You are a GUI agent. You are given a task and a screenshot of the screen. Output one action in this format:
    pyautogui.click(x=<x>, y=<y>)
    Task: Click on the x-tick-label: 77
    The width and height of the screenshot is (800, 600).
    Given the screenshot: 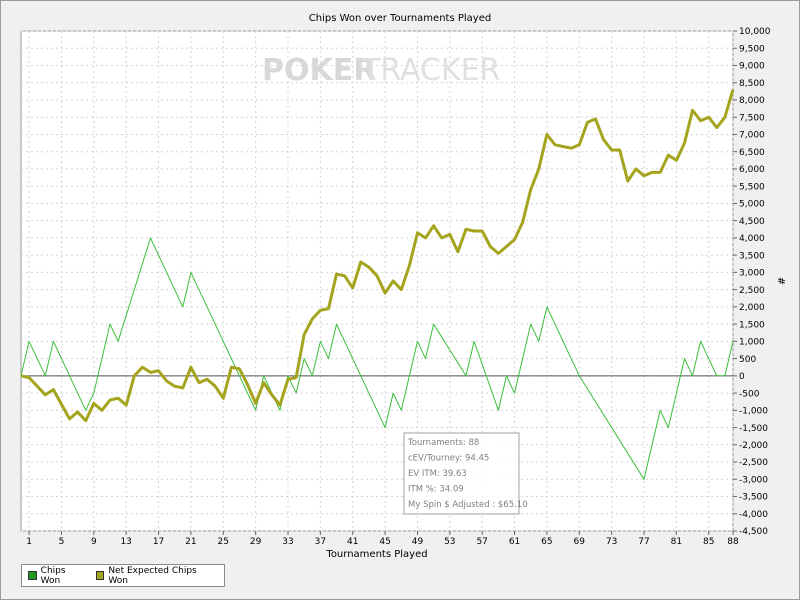 What is the action you would take?
    pyautogui.click(x=643, y=542)
    